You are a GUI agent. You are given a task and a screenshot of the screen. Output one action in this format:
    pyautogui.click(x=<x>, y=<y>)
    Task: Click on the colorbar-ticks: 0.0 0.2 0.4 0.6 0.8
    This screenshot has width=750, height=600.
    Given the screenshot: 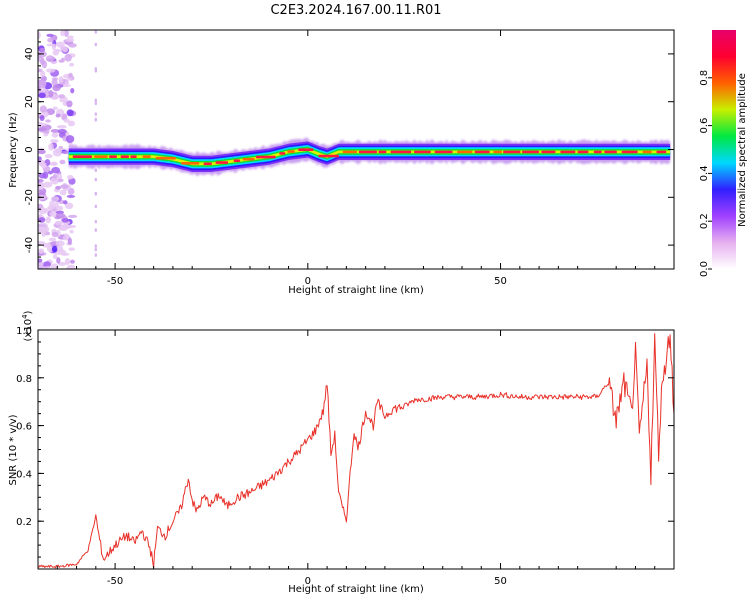 What is the action you would take?
    pyautogui.click(x=705, y=173)
    